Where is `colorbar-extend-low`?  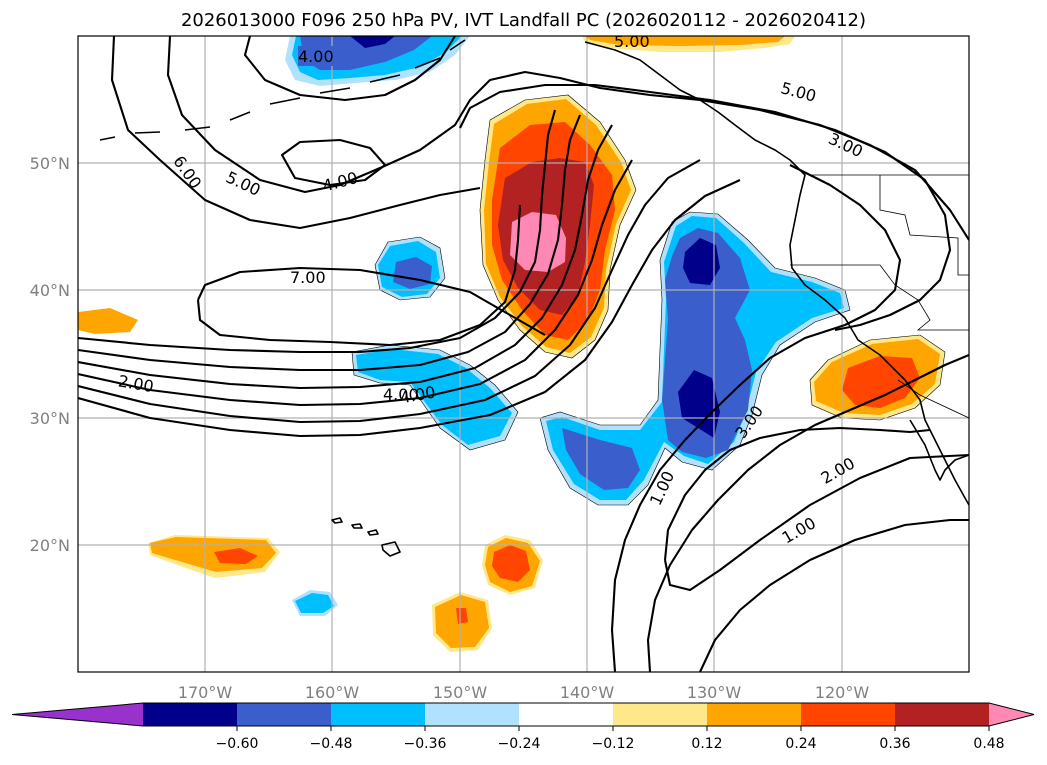
colorbar-extend-low is located at coordinates (77, 714).